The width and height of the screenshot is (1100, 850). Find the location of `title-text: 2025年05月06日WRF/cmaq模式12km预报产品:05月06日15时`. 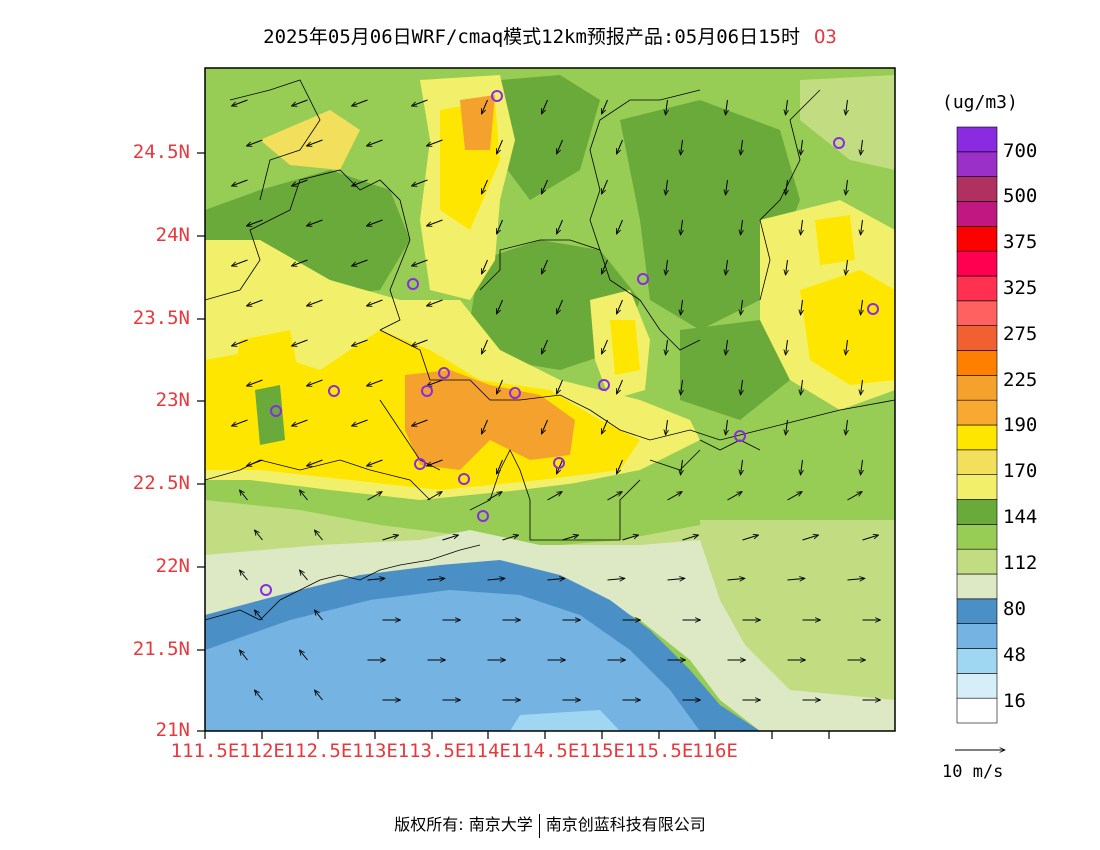

title-text: 2025年05月06日WRF/cmaq模式12km预报产品:05月06日15时 is located at coordinates (531, 37).